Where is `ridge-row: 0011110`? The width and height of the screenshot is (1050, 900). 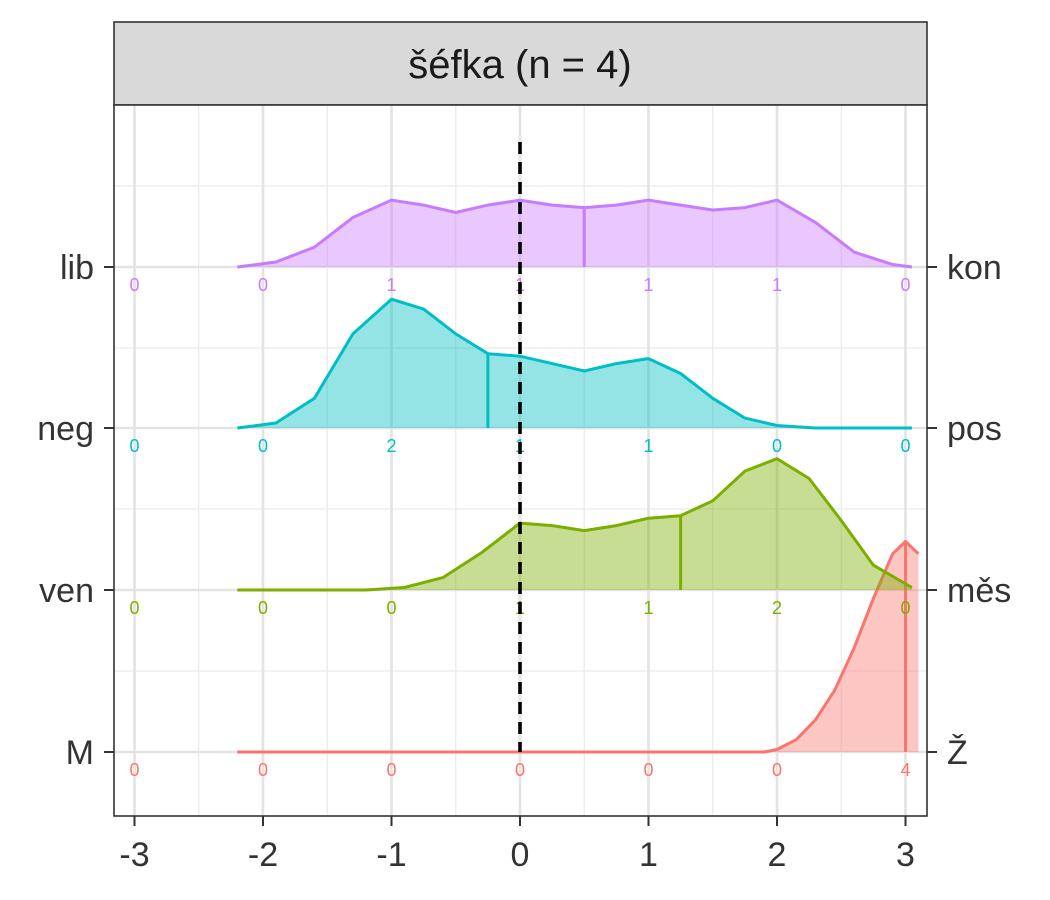 ridge-row: 0011110 is located at coordinates (521, 246).